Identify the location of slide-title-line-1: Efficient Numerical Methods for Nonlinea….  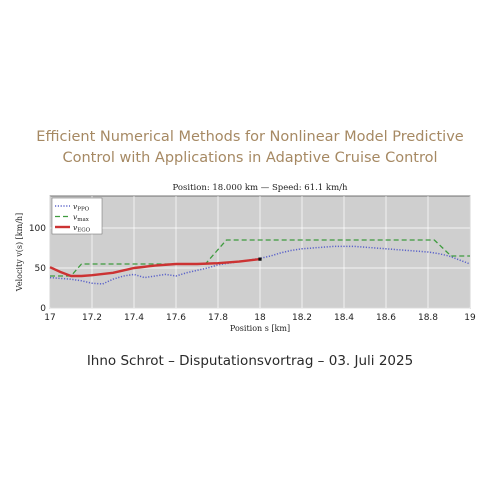
(250, 137).